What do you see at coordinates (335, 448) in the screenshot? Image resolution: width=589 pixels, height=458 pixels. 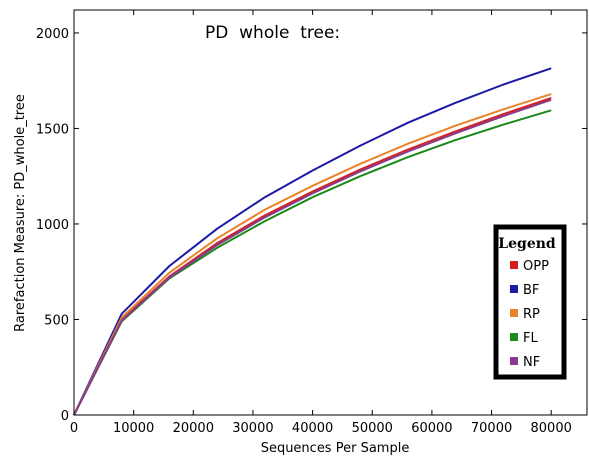 I see `x-axis-label: Sequences Per Sample` at bounding box center [335, 448].